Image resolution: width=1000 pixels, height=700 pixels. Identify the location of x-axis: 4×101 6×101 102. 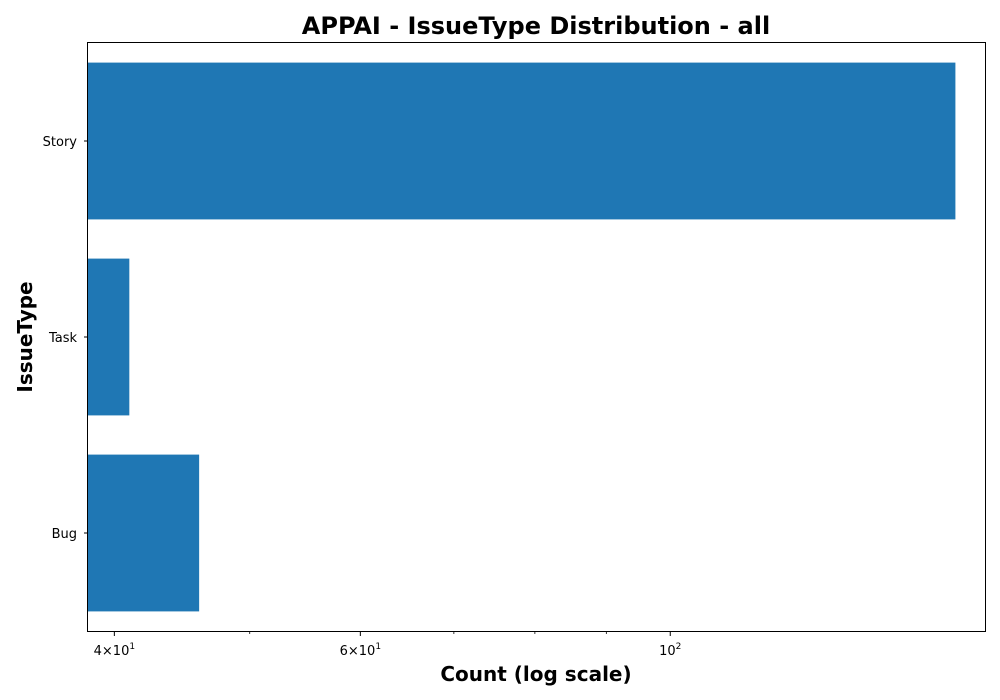
(387, 645).